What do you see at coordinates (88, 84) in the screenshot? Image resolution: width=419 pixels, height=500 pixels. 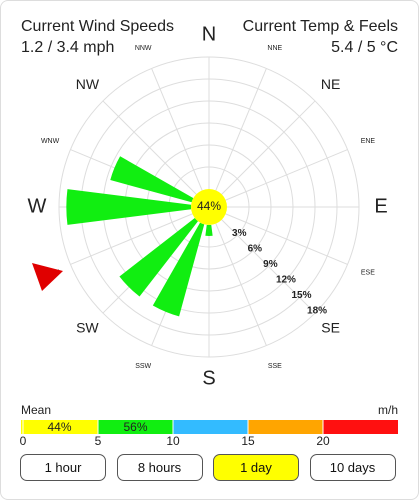 I see `direction-label: NW` at bounding box center [88, 84].